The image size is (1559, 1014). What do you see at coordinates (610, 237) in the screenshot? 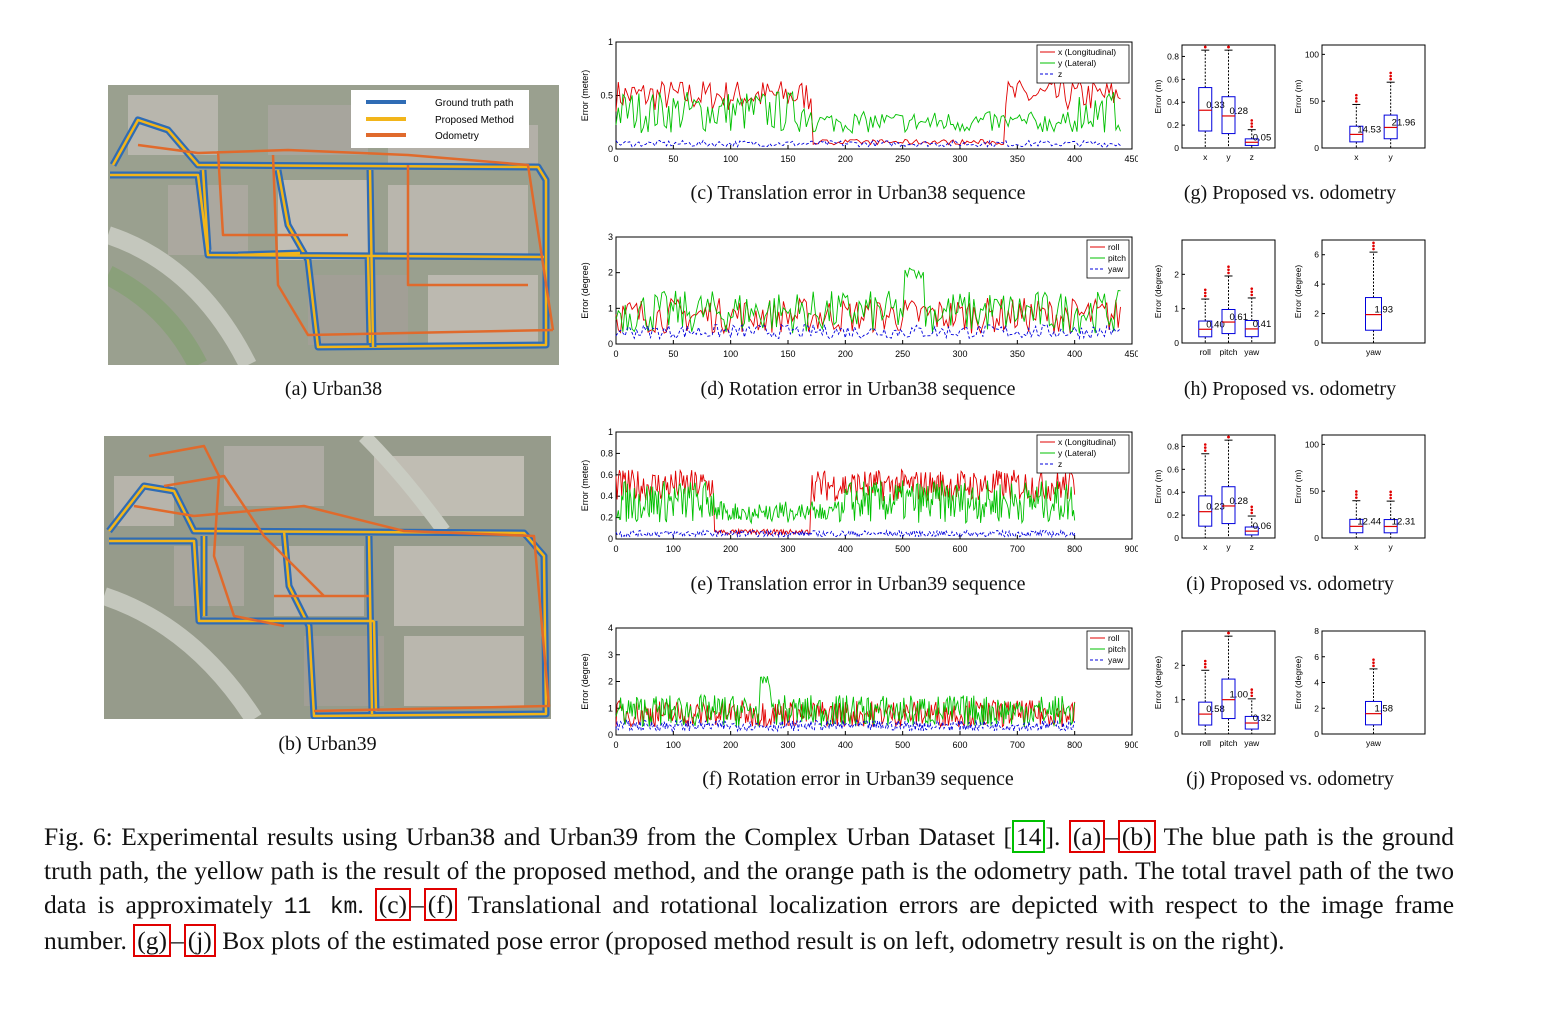
I see `y-tick-label: 3` at bounding box center [610, 237].